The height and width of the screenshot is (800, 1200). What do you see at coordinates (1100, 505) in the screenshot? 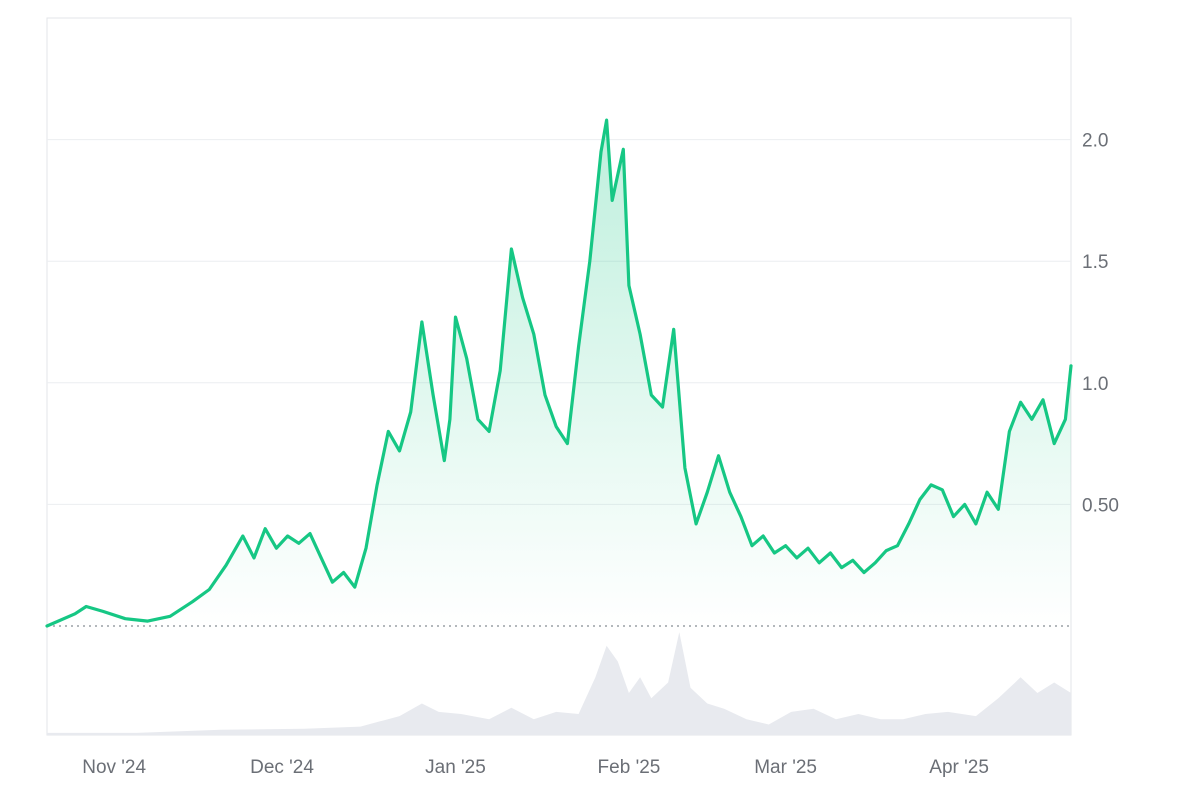
I see `y-tick-label: 0.50` at bounding box center [1100, 505].